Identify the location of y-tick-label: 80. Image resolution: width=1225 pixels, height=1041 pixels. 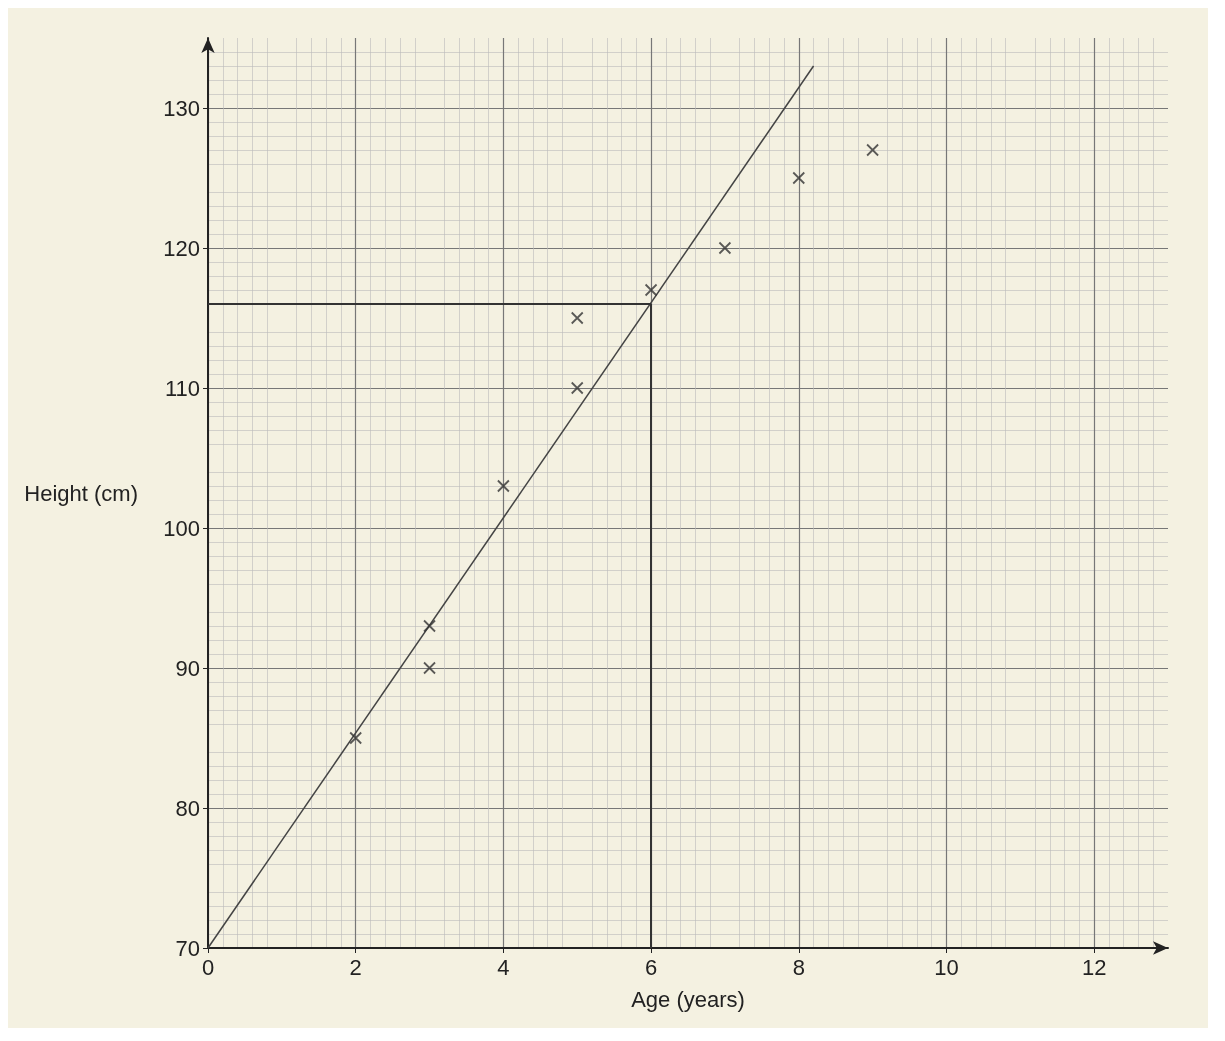
(187, 808).